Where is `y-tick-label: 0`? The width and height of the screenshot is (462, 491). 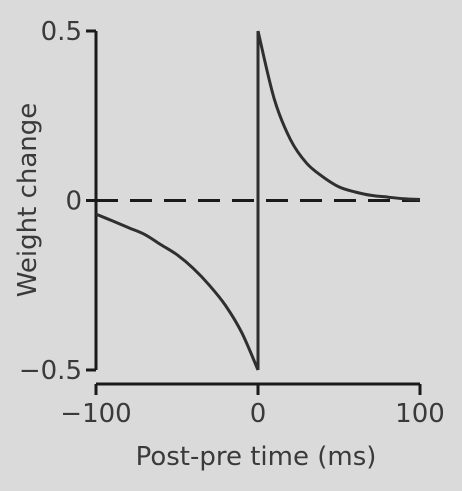
y-tick-label: 0 is located at coordinates (73, 202).